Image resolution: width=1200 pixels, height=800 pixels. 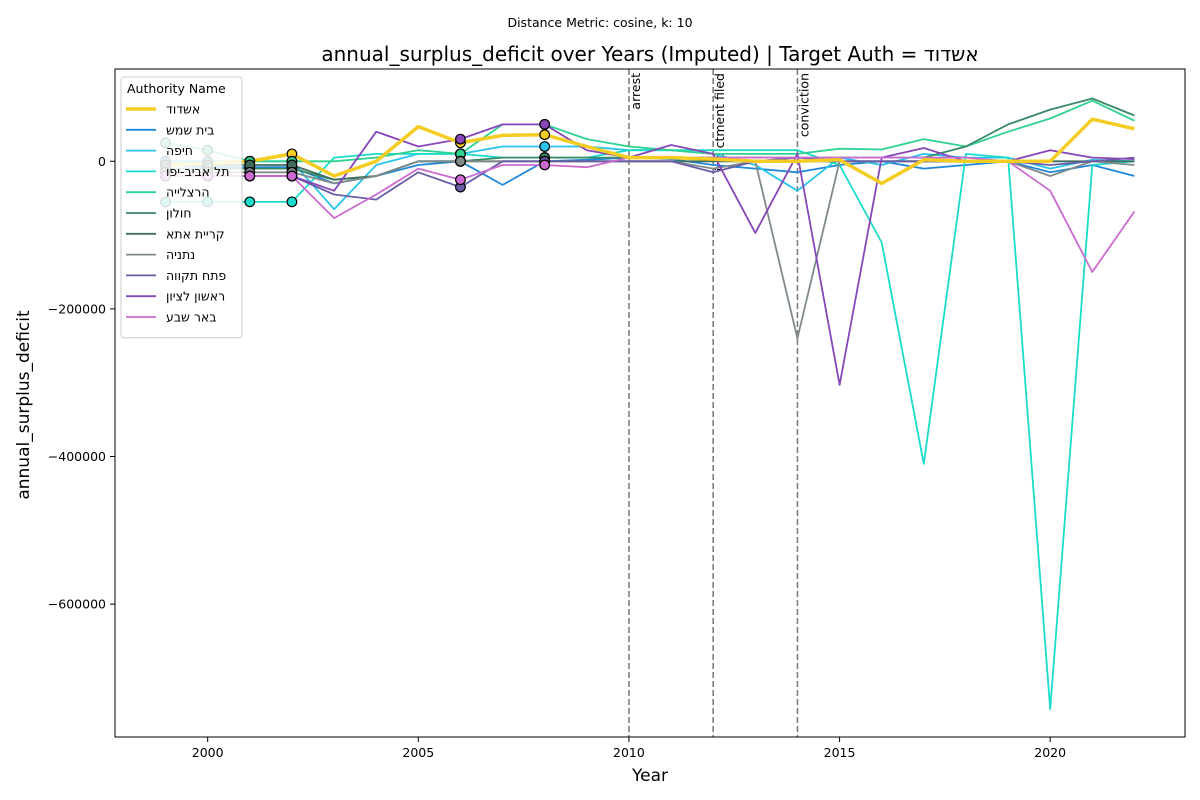 I want to click on event-label: conviction, so click(x=803, y=105).